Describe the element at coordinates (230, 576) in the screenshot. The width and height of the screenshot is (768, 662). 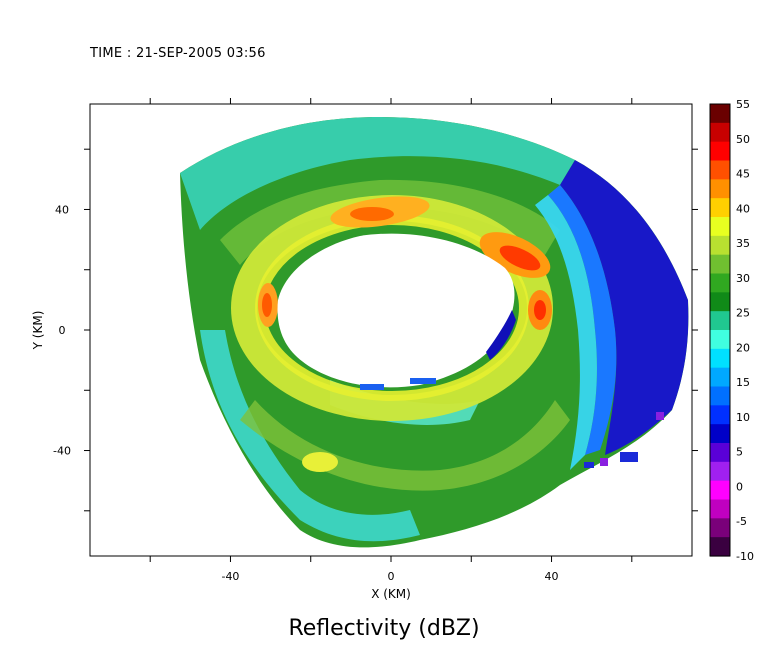
I see `x-tick-label: -40` at that location.